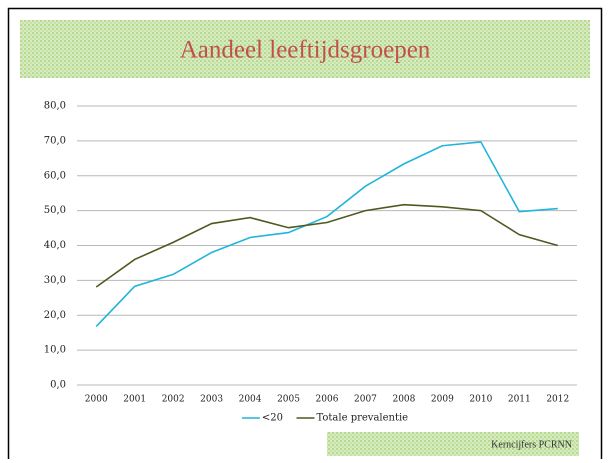  I want to click on title-bar, so click(305, 49).